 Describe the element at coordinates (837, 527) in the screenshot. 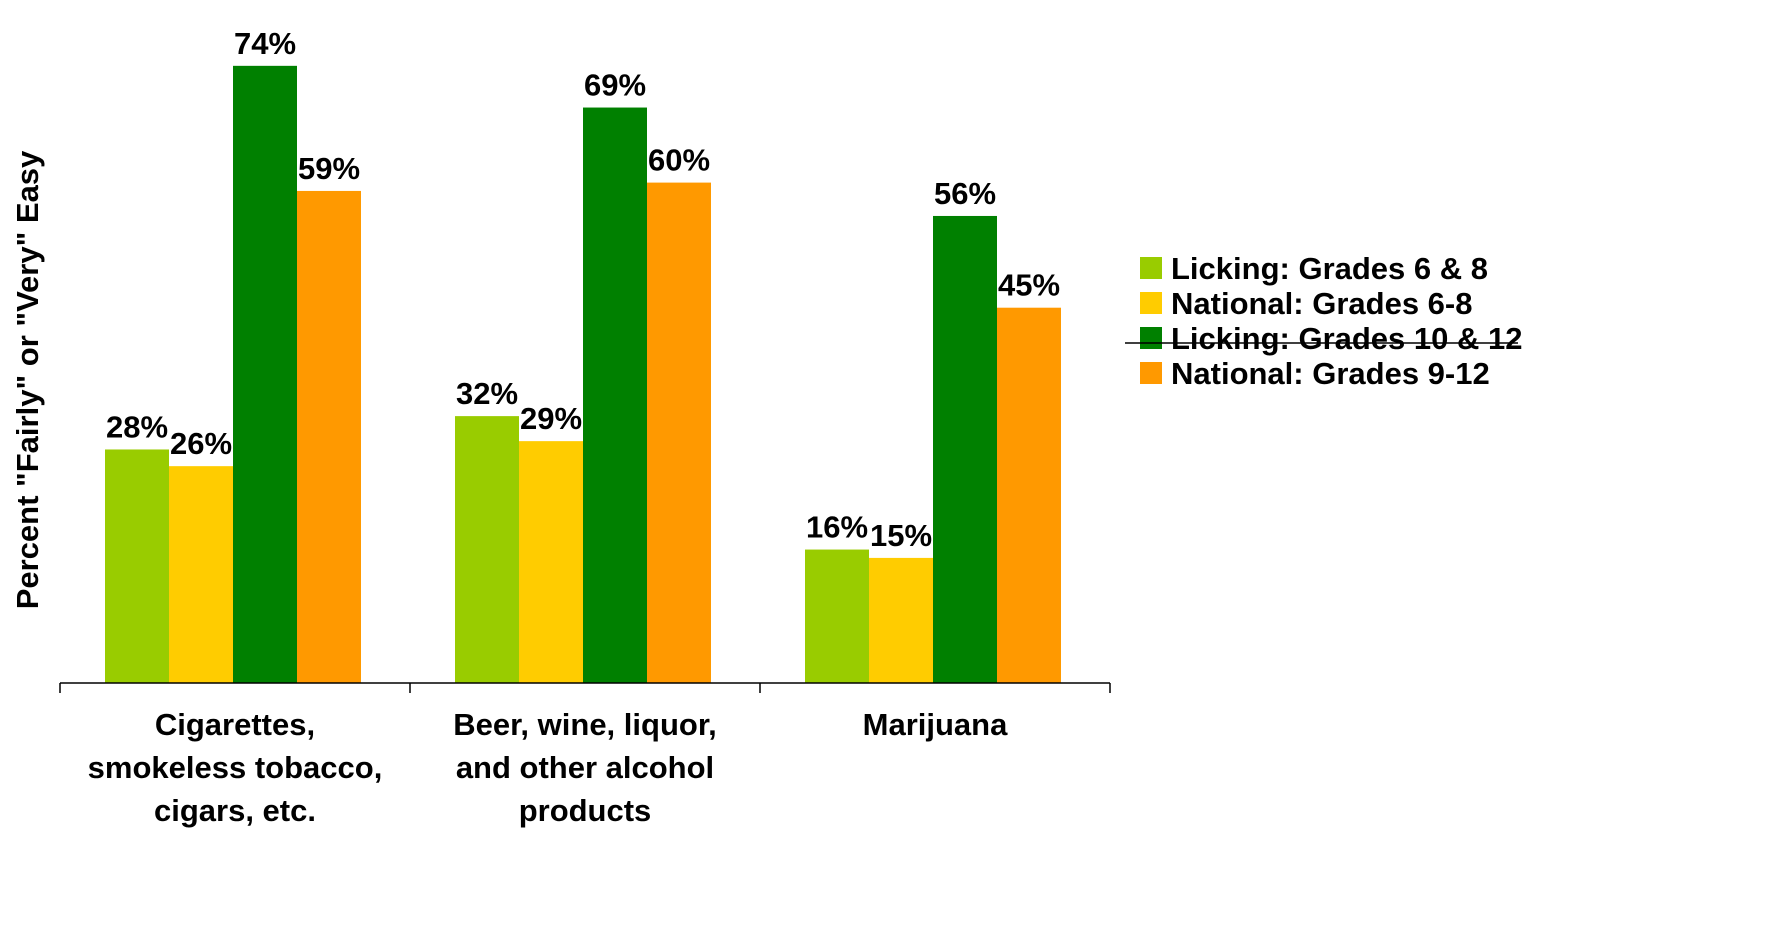

I see `data-label: 16%` at that location.